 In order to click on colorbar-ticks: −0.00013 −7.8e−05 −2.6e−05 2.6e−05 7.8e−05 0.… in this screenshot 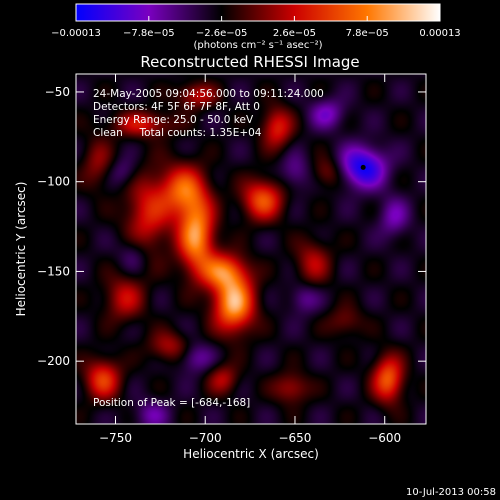, I will do `click(256, 27)`.